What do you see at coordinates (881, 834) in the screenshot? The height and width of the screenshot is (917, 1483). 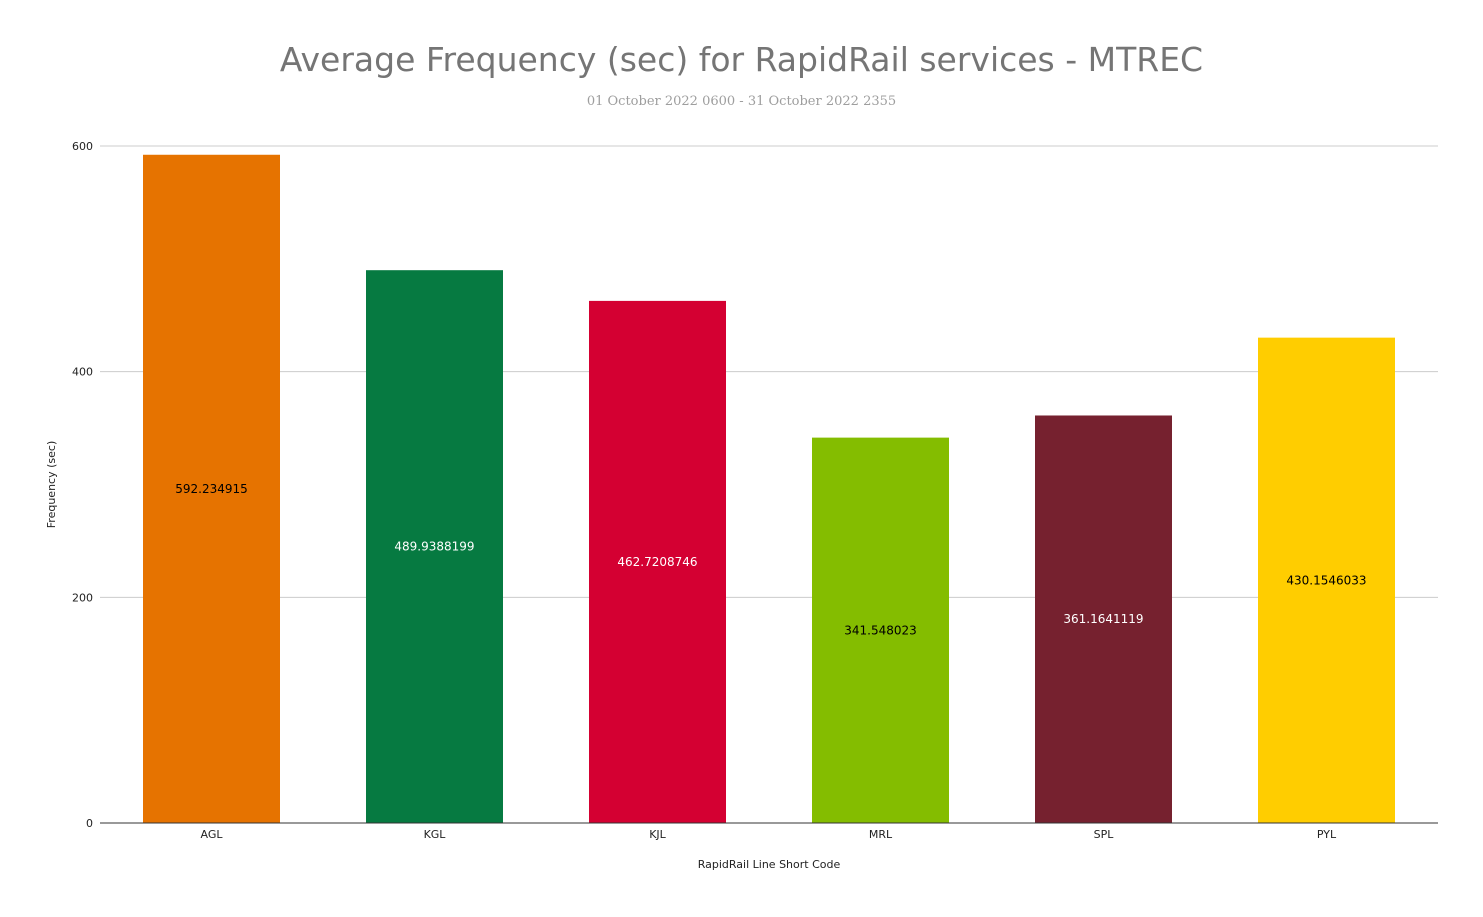 I see `x-tick-label: MRL` at bounding box center [881, 834].